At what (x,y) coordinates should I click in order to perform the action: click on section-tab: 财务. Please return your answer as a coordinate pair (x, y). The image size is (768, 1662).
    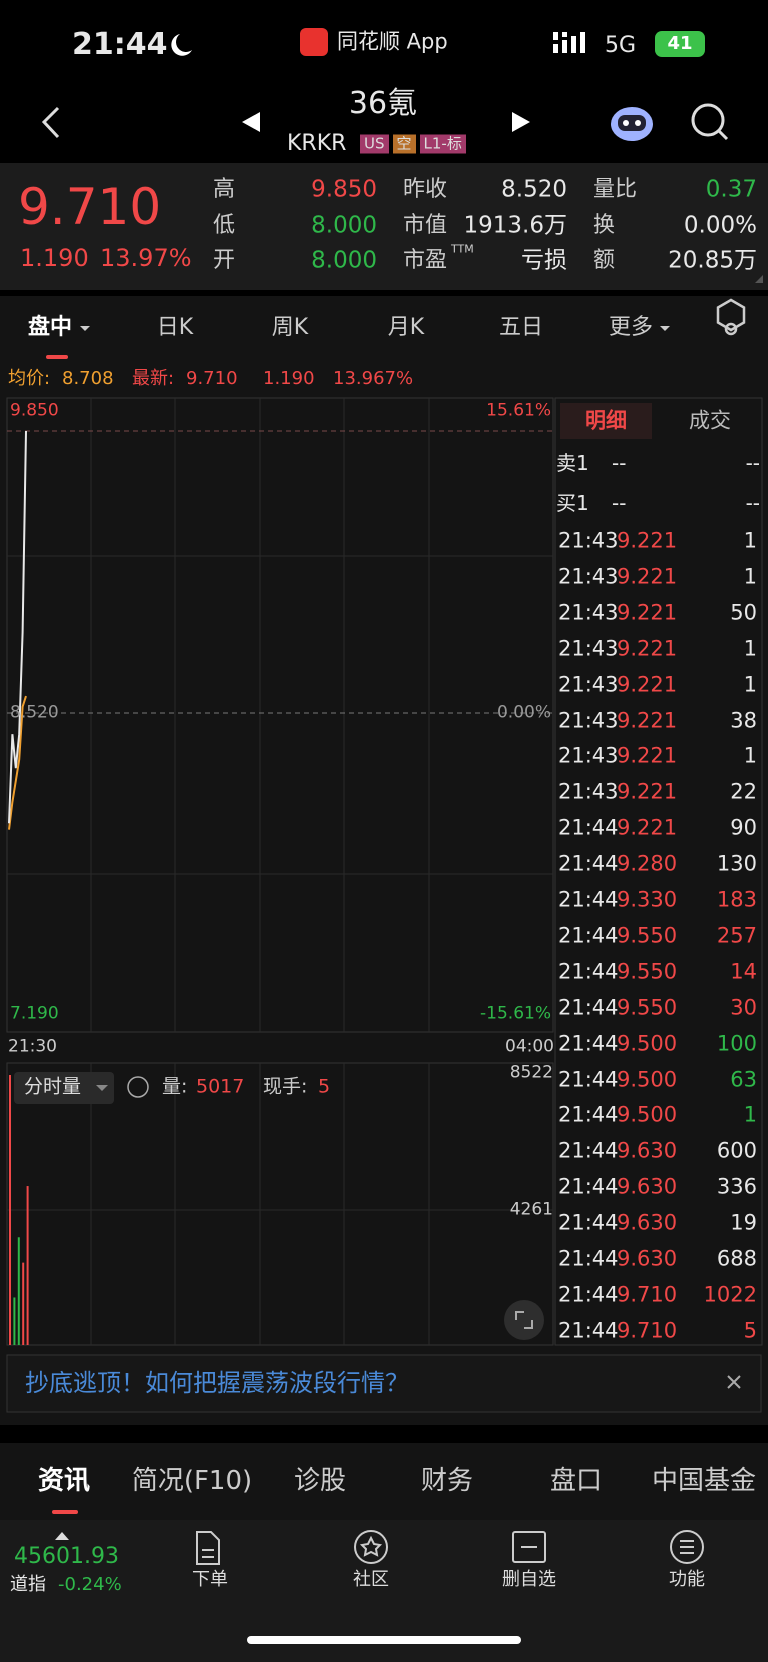
    Looking at the image, I should click on (447, 1481).